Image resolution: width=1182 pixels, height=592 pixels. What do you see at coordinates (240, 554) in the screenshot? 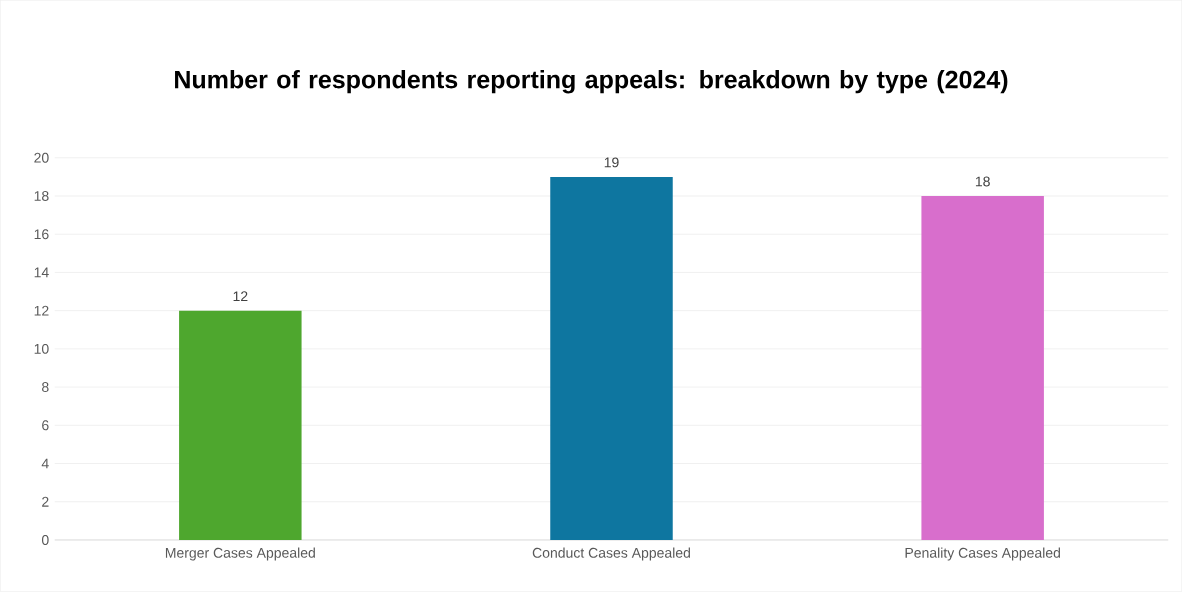
I see `x-tick-label: Merger Cases Appealed` at bounding box center [240, 554].